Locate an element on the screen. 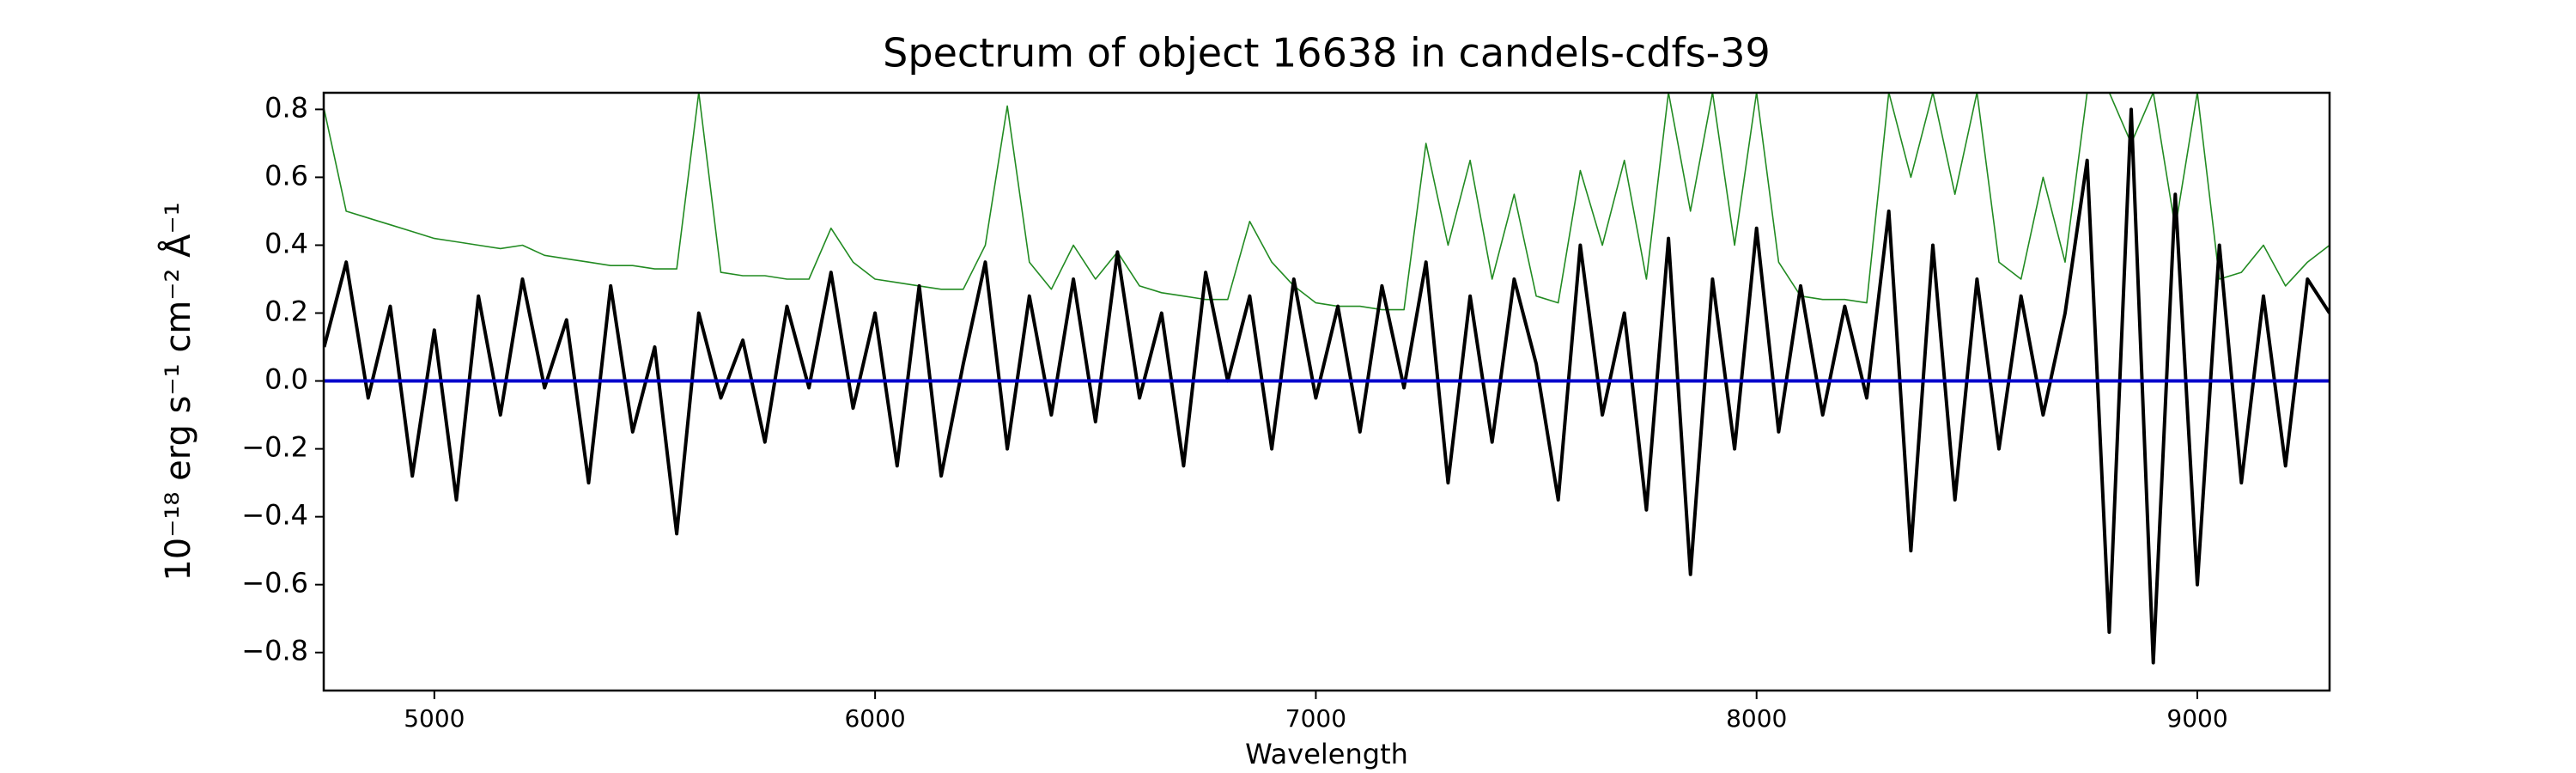 The image size is (2576, 773). x-tick-label: 9000 is located at coordinates (2196, 718).